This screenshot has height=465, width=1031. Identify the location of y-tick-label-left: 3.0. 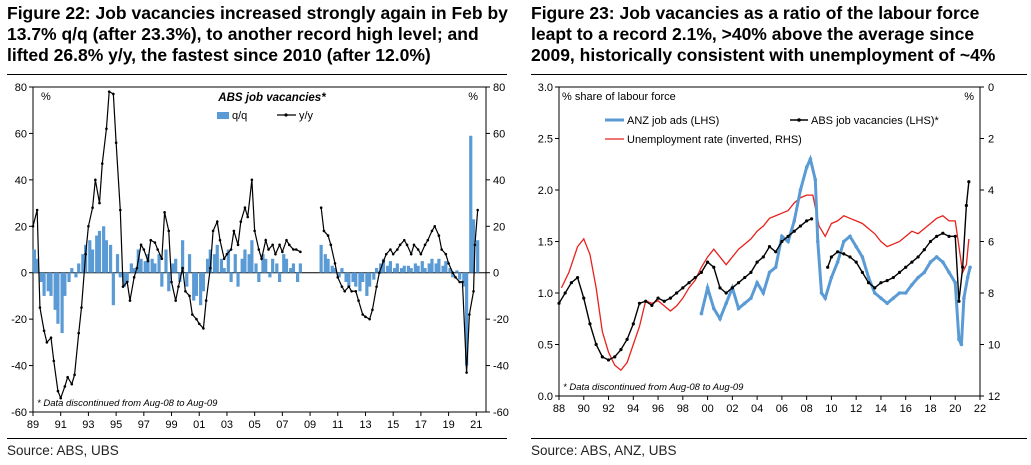
(545, 88).